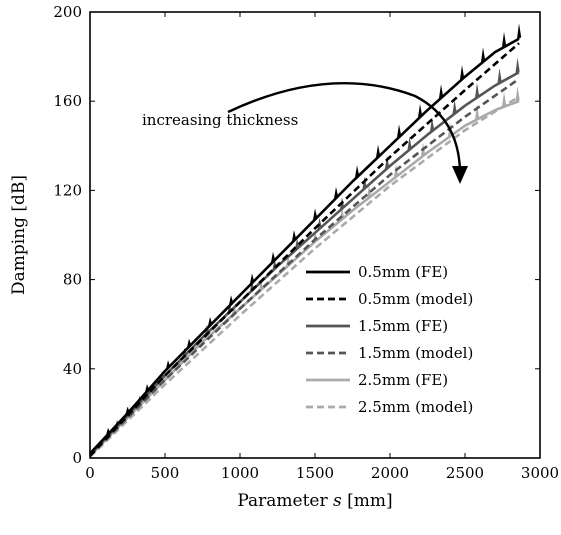 Image resolution: width=561 pixels, height=535 pixels. I want to click on x-tick-label: 2000, so click(390, 473).